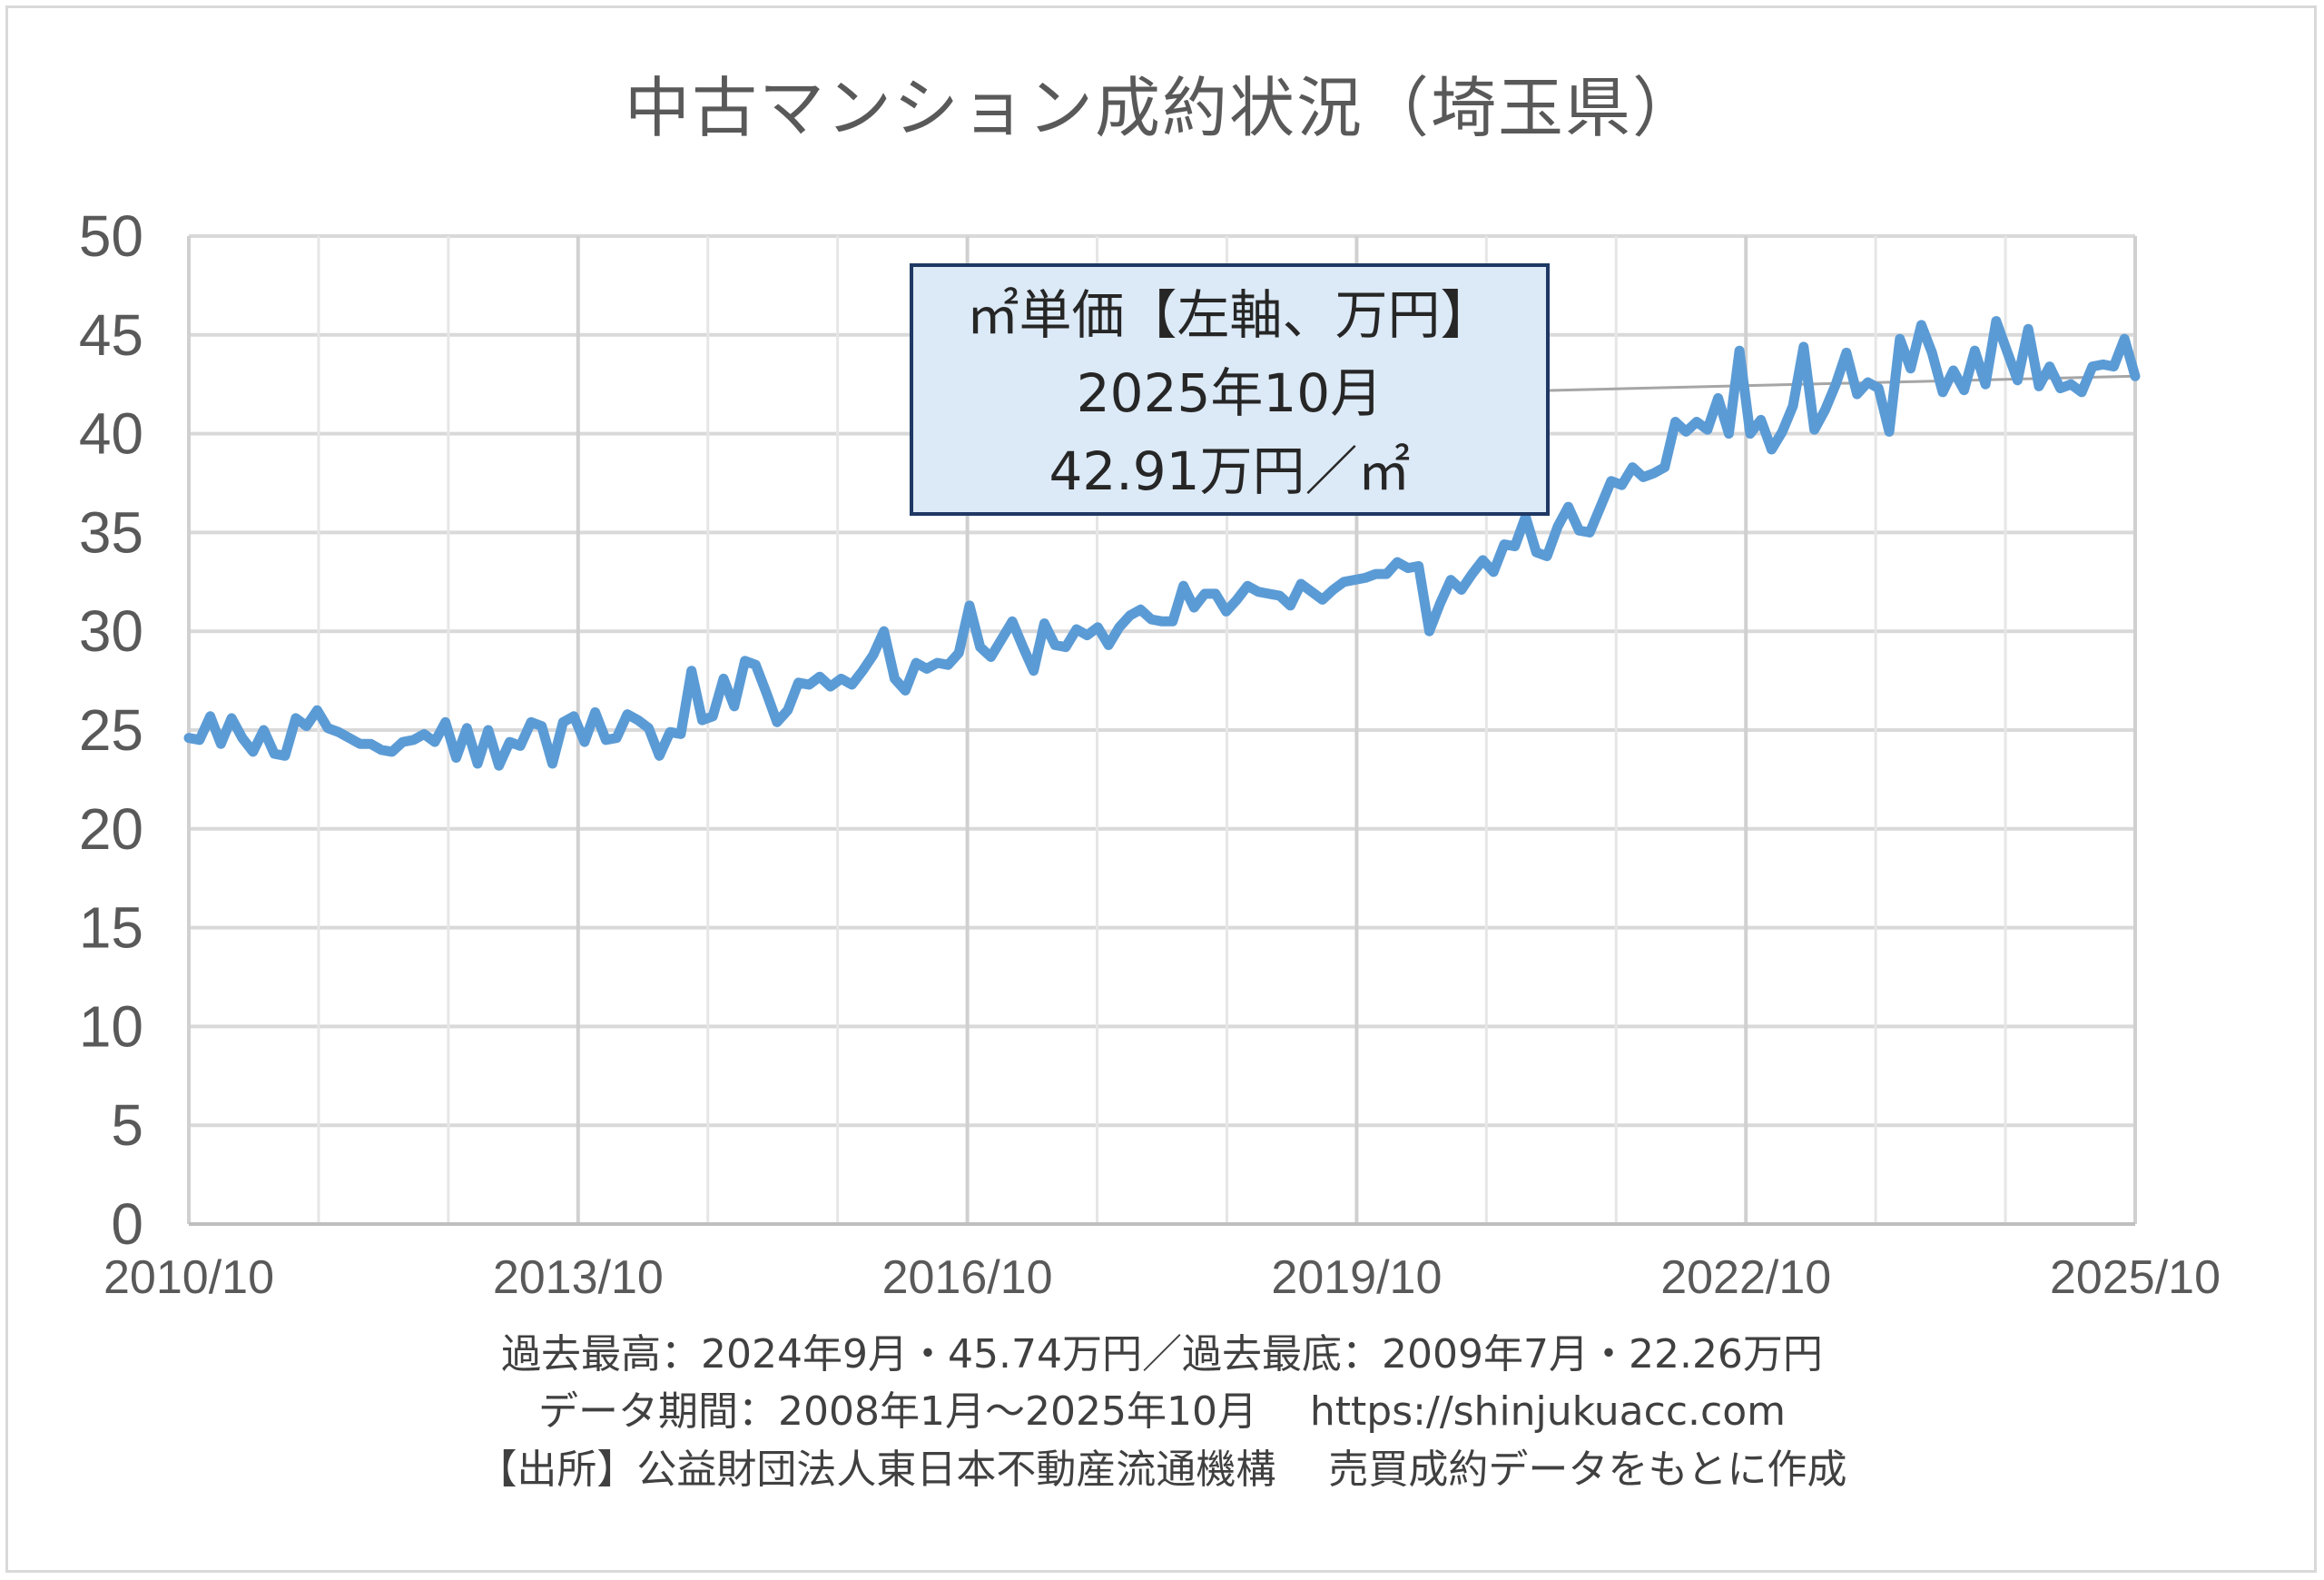 The image size is (2324, 1580). What do you see at coordinates (1229, 315) in the screenshot?
I see `callout-series-label: ㎡単価【左軸、万円】` at bounding box center [1229, 315].